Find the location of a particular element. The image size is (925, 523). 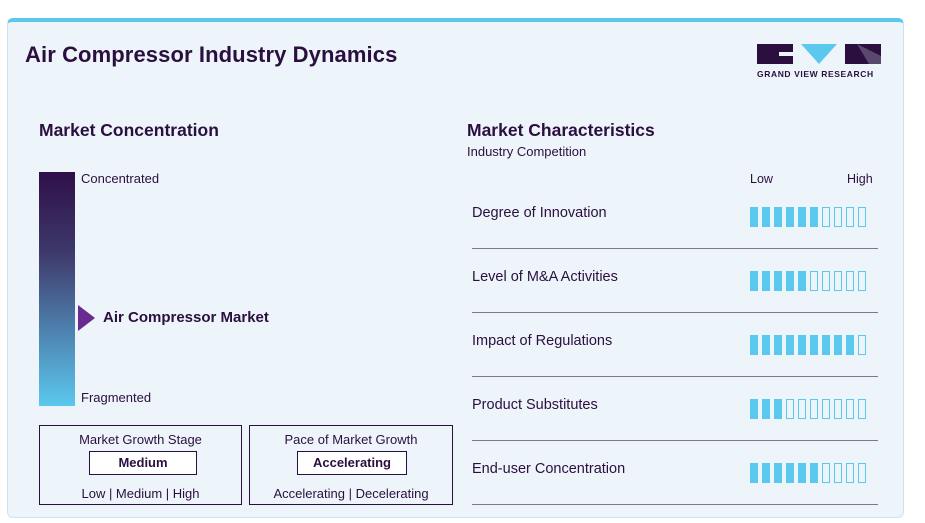

characteristic-label: End-user Concentration is located at coordinates (549, 469).